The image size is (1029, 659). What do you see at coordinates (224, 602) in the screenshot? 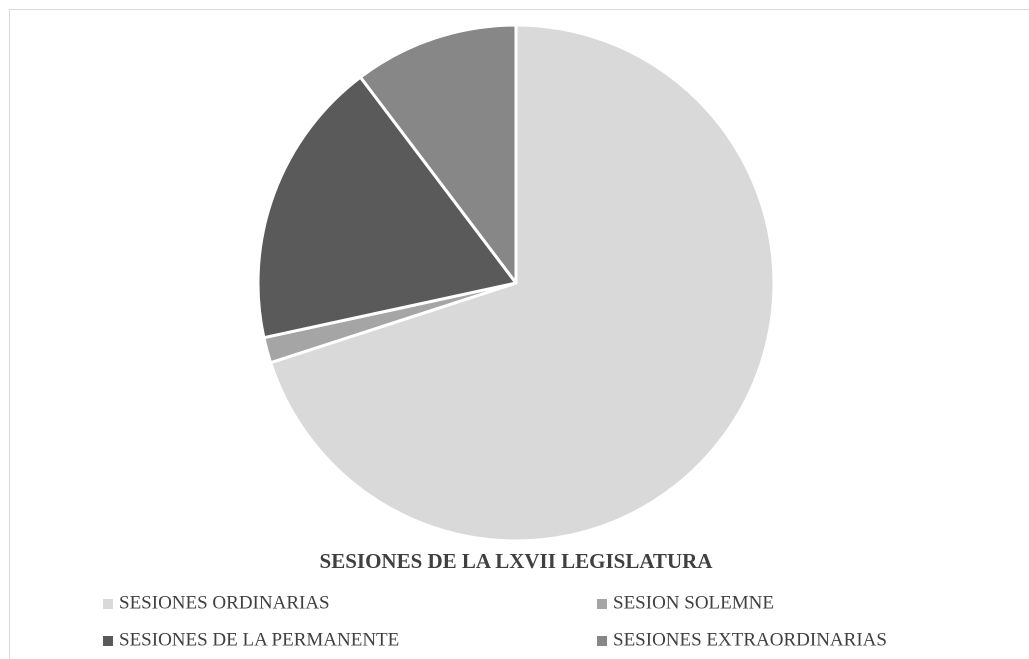
I see `legend-label: SESIONES ORDINARIAS` at bounding box center [224, 602].